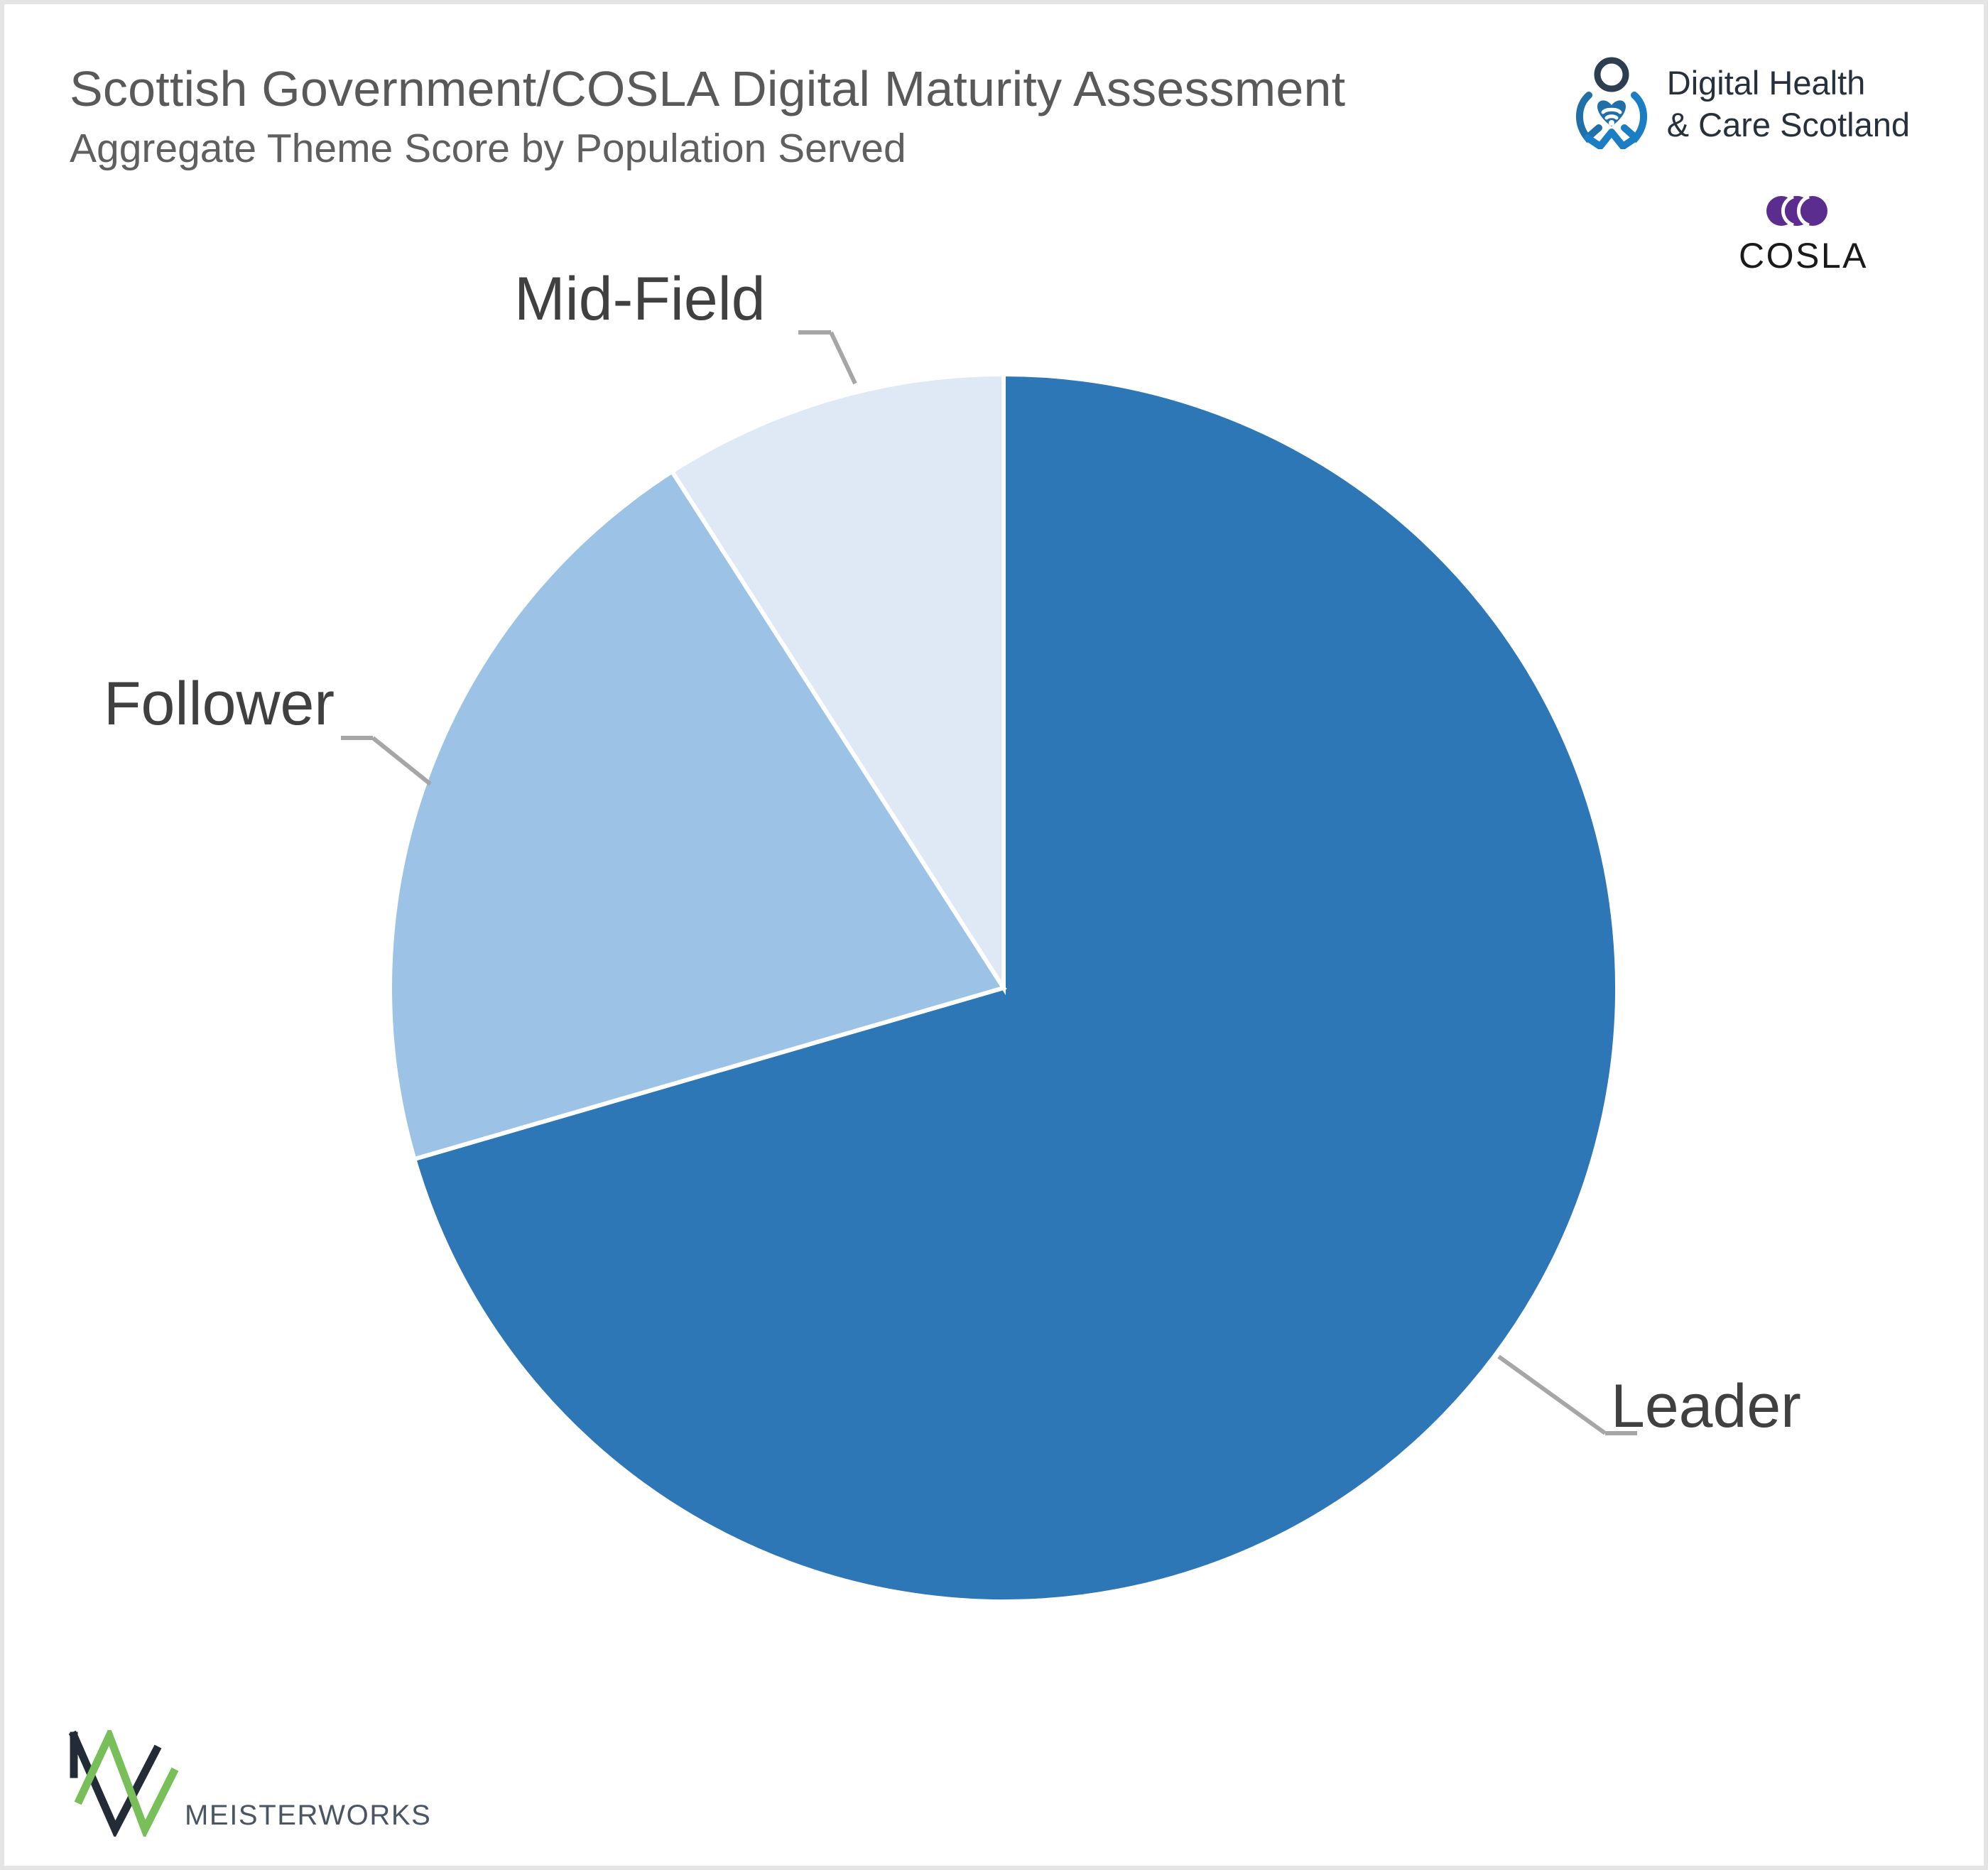 This screenshot has width=1988, height=1870. What do you see at coordinates (1706, 1406) in the screenshot?
I see `pie-label-leader: Leader` at bounding box center [1706, 1406].